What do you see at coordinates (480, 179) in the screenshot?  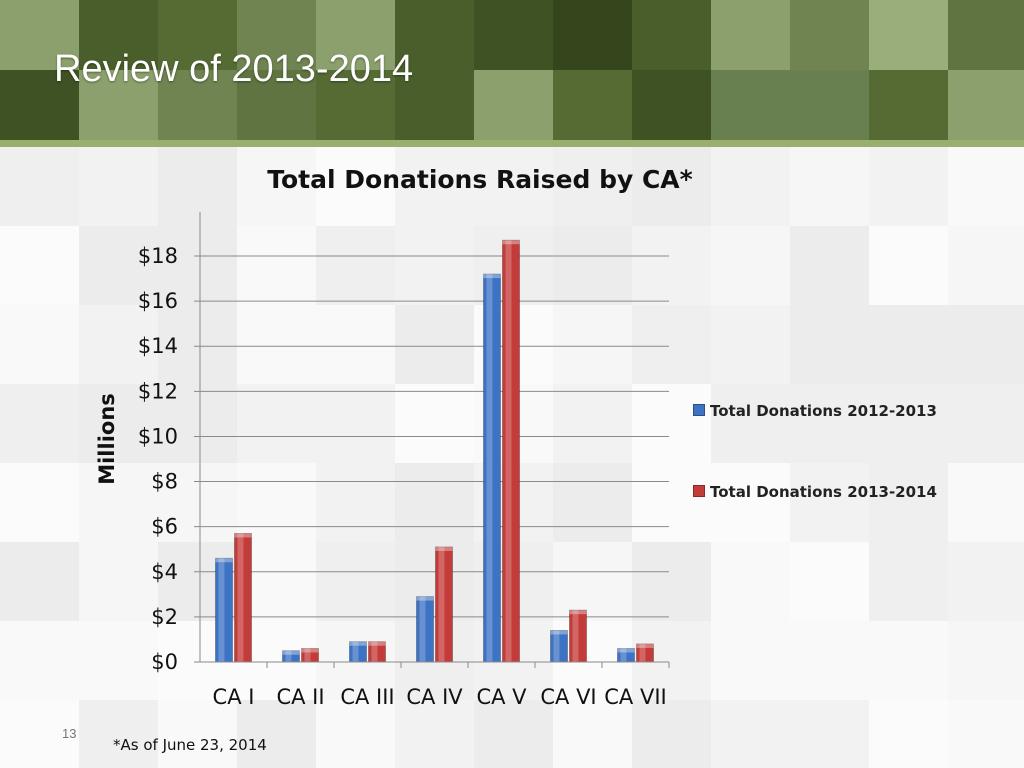 I see `chart-title: Total Donations Raised by CA*` at bounding box center [480, 179].